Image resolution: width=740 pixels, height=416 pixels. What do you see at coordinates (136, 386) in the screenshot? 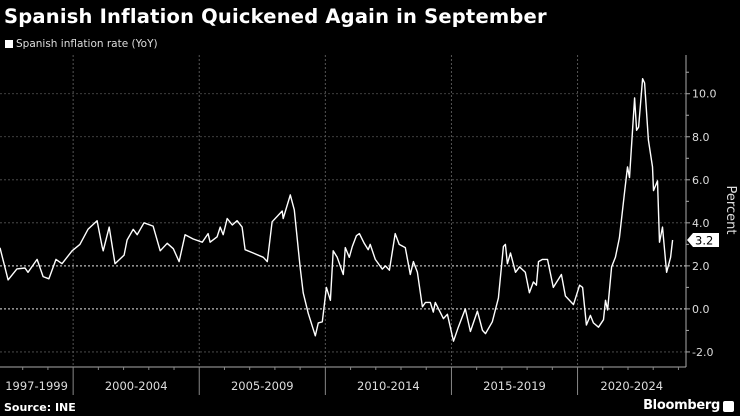
I see `x-period-label: 2000-2004` at bounding box center [136, 386].